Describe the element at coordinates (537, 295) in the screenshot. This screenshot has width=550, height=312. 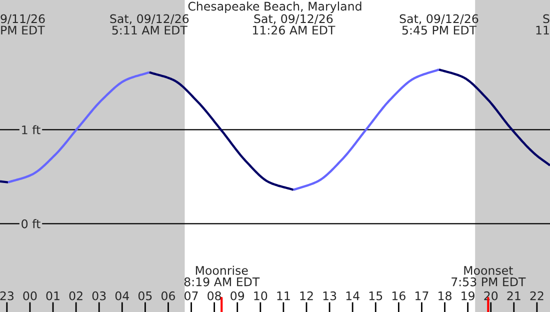
I see `x-tick-label: 22` at that location.